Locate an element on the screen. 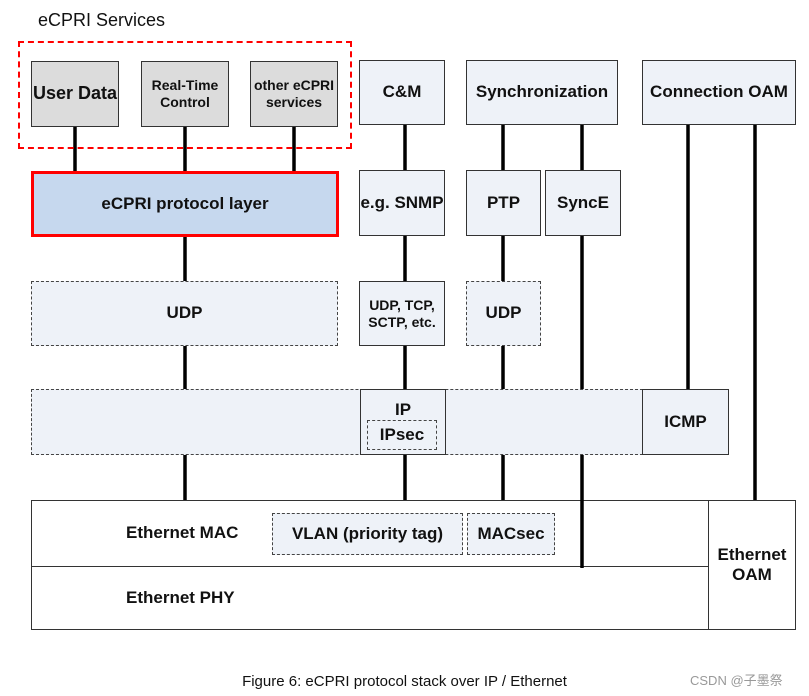 The height and width of the screenshot is (696, 809). ip-label: IP is located at coordinates (403, 409).